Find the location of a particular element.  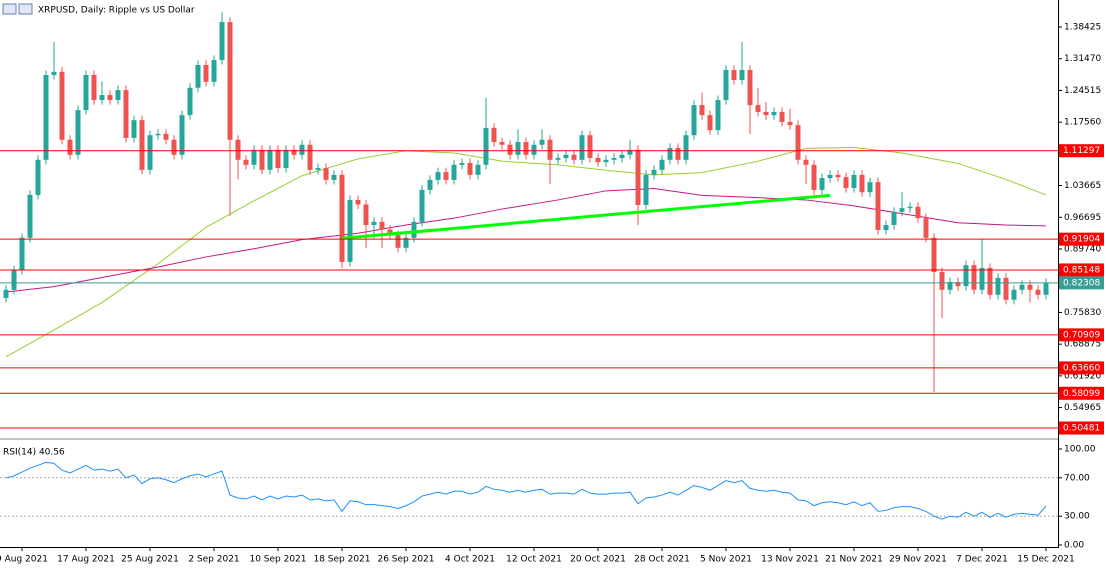

level-label: 0.85148 is located at coordinates (1081, 270).